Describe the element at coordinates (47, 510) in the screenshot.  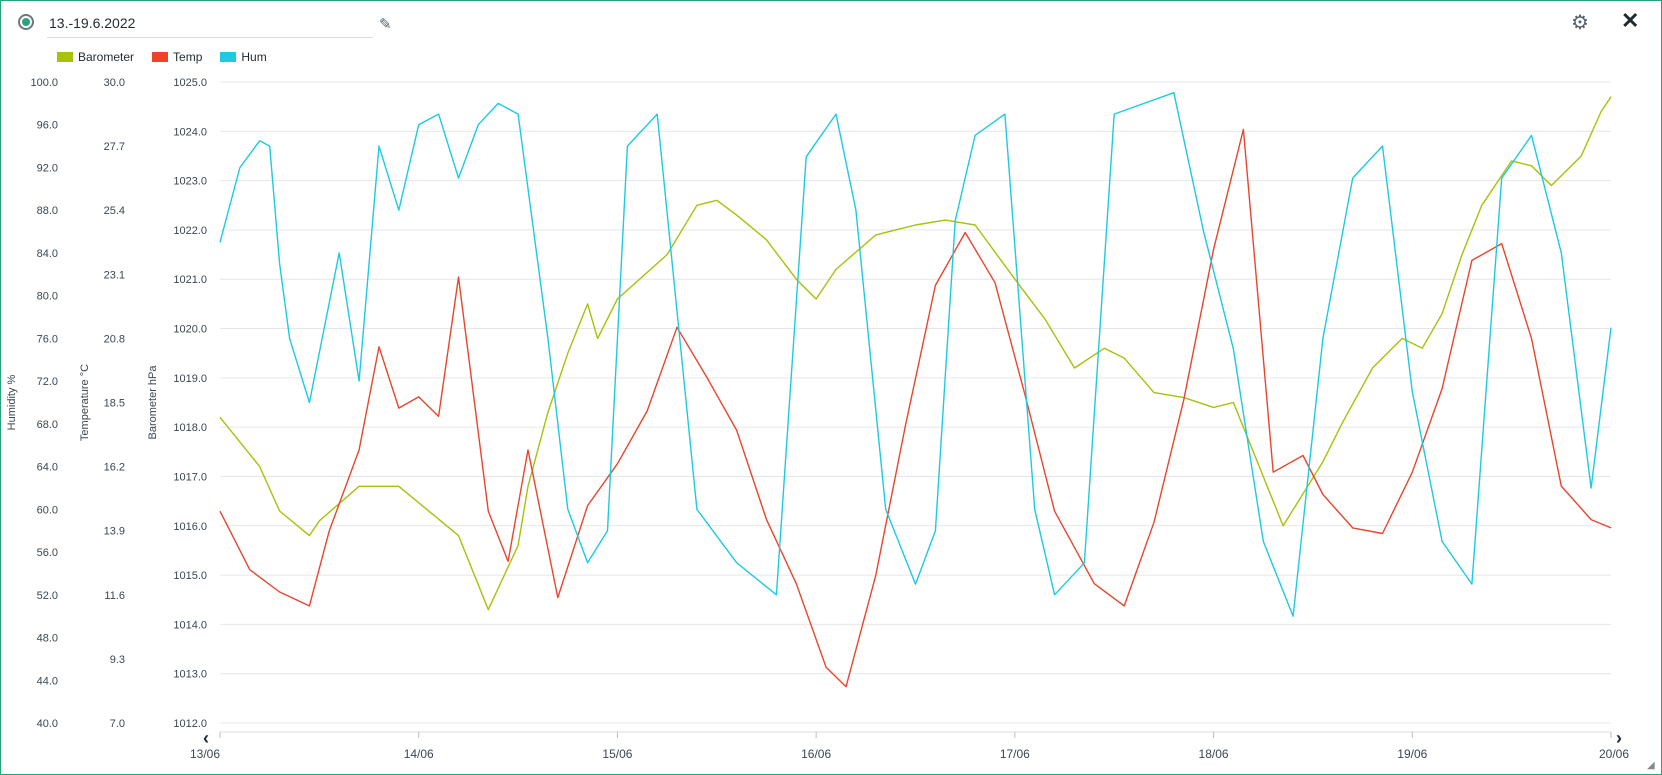
I see `humidity-tick-label: 60.0` at that location.